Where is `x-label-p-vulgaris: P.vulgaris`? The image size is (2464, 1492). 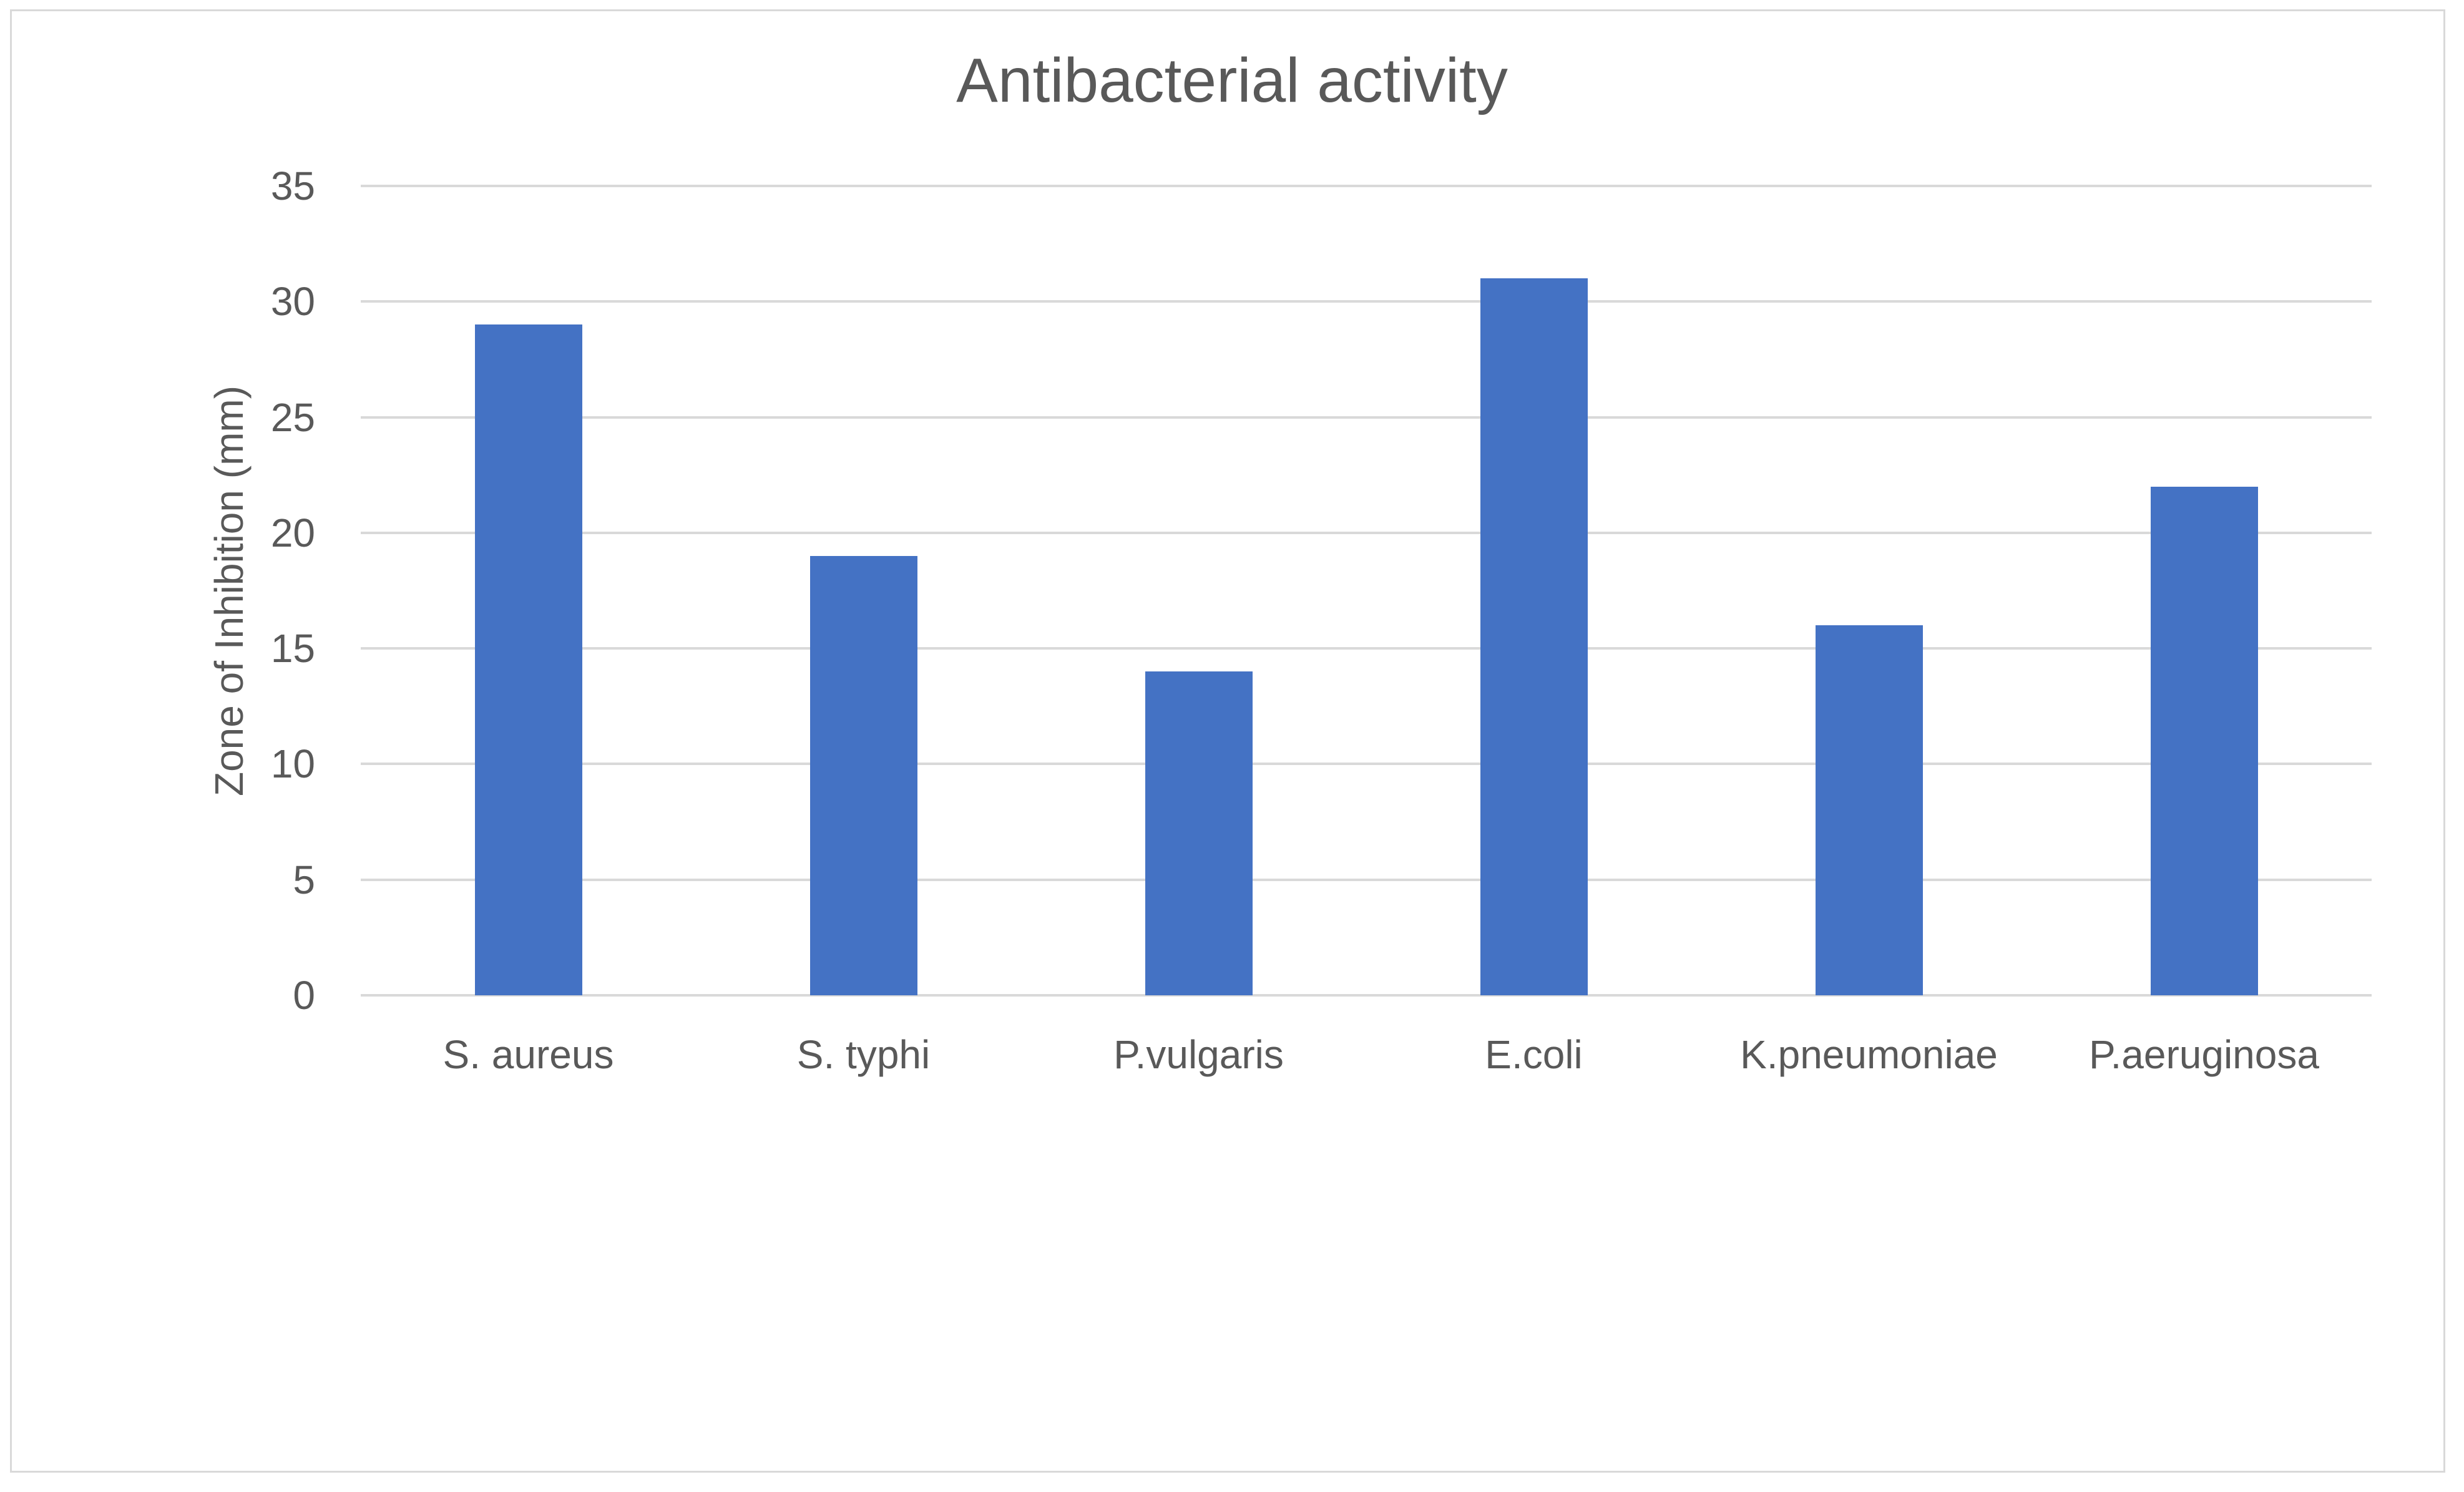 x-label-p-vulgaris: P.vulgaris is located at coordinates (1198, 1054).